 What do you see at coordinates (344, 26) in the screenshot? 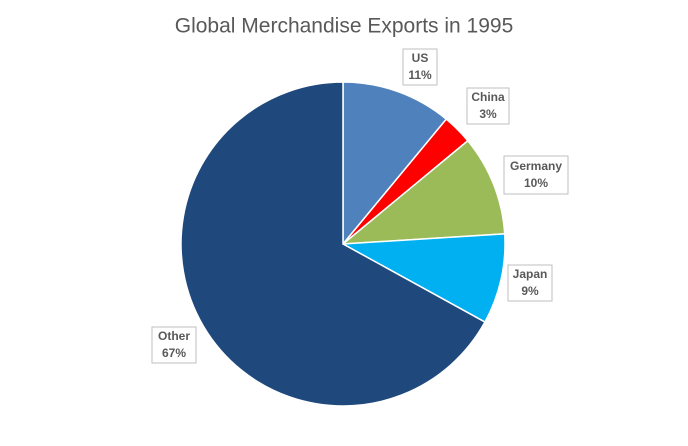
I see `chart-title: Global Merchandise Exports in 1995` at bounding box center [344, 26].